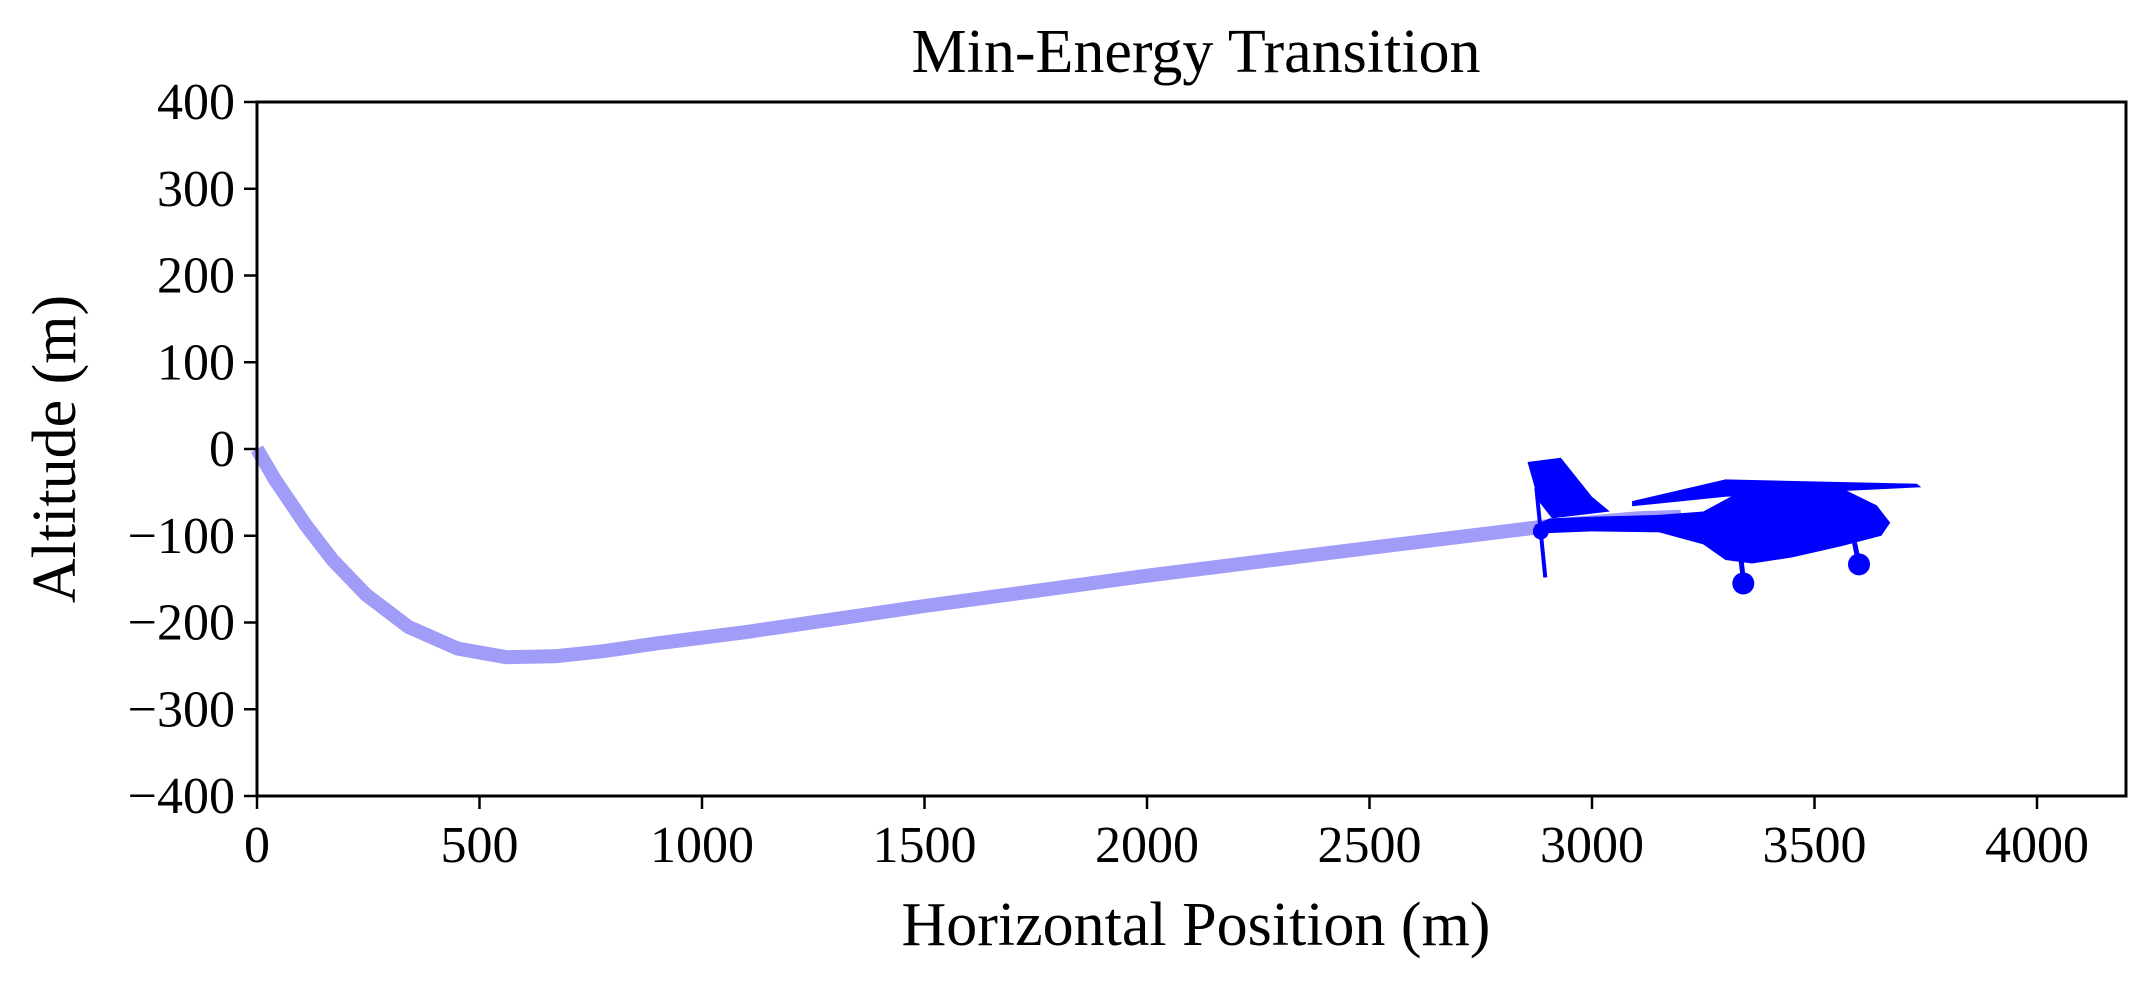 The height and width of the screenshot is (986, 2147). I want to click on trajectory-layer, so click(966, 555).